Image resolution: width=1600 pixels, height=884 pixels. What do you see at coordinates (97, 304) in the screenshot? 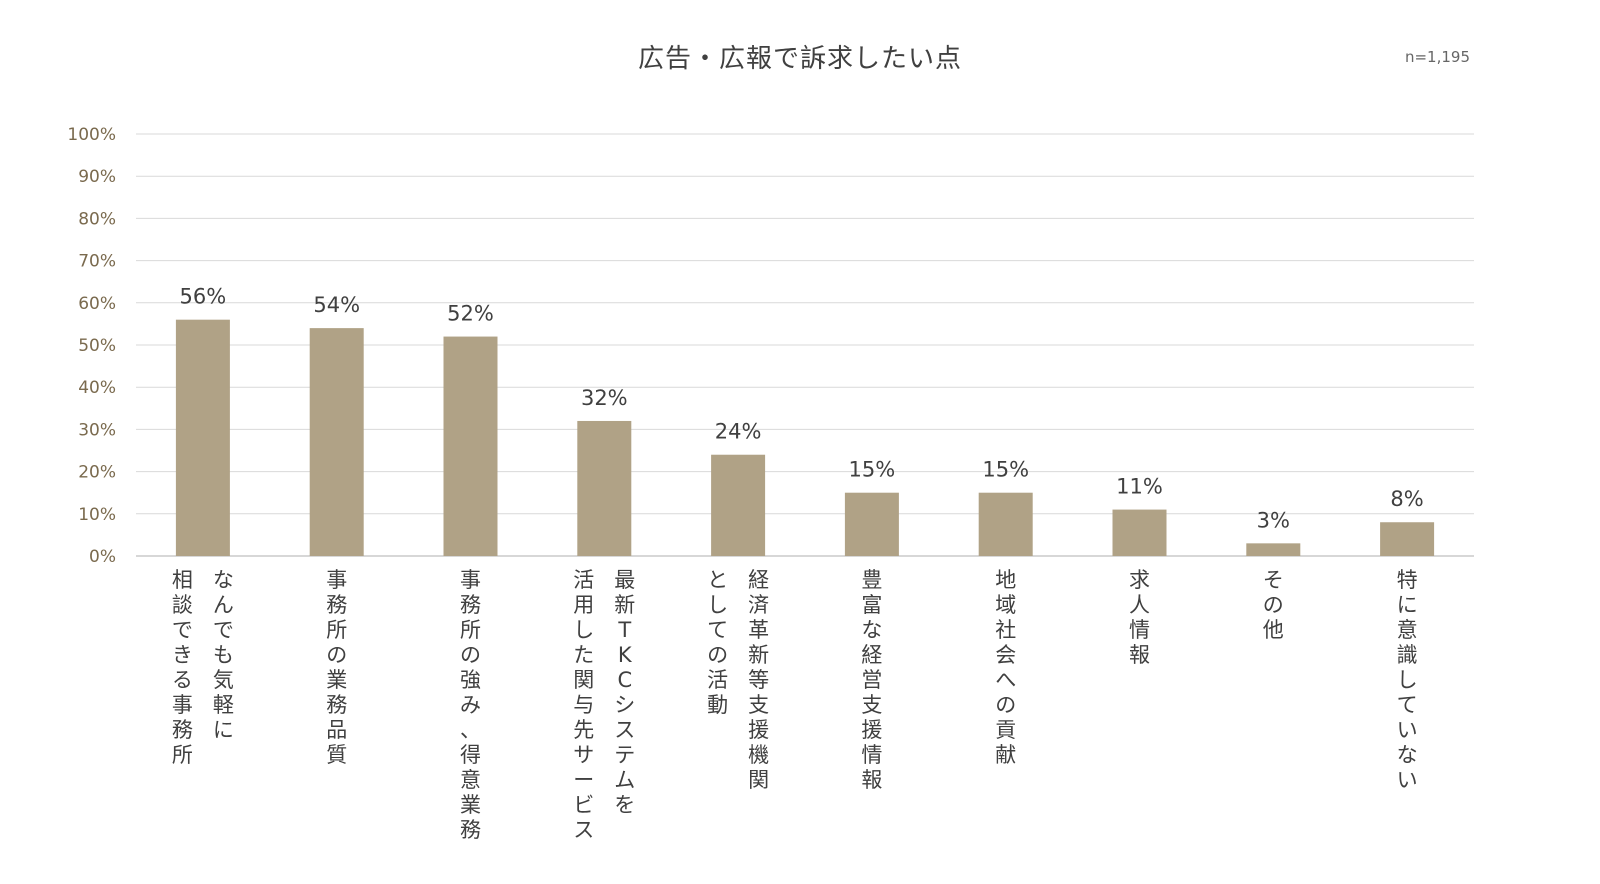
I see `y-tick-label: 60%` at bounding box center [97, 304].